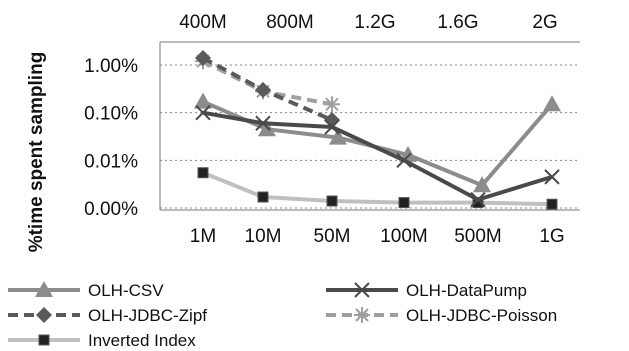  Describe the element at coordinates (142, 340) in the screenshot. I see `legend-label: Inverted Index` at that location.